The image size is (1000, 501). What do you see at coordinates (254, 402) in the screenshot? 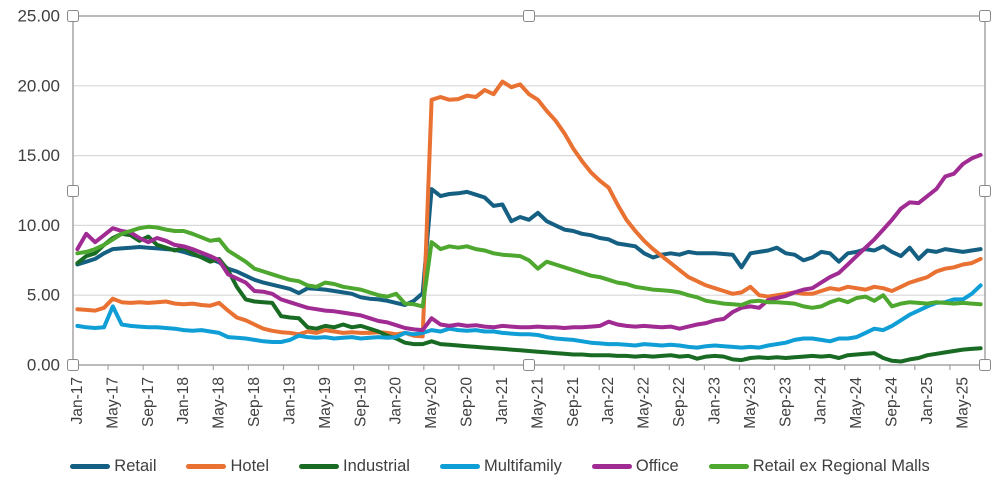
I see `x-axis-label: Sep-18` at bounding box center [254, 402].